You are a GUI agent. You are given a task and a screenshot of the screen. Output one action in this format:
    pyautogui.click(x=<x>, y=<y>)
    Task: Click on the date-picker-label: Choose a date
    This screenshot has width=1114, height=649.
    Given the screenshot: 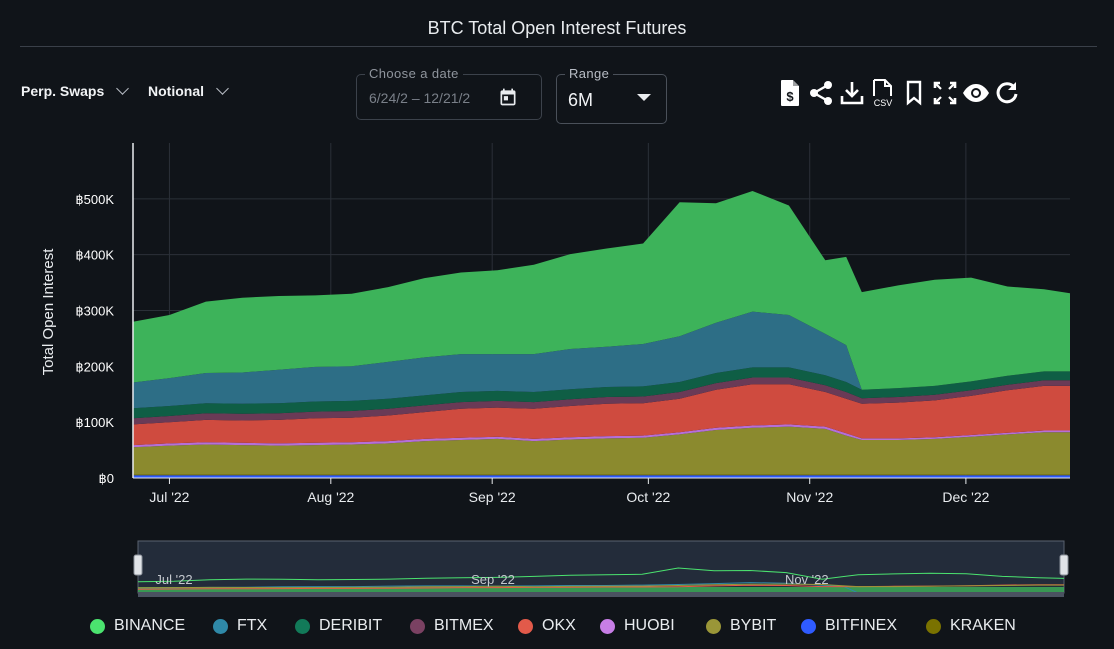 What is the action you would take?
    pyautogui.click(x=414, y=73)
    